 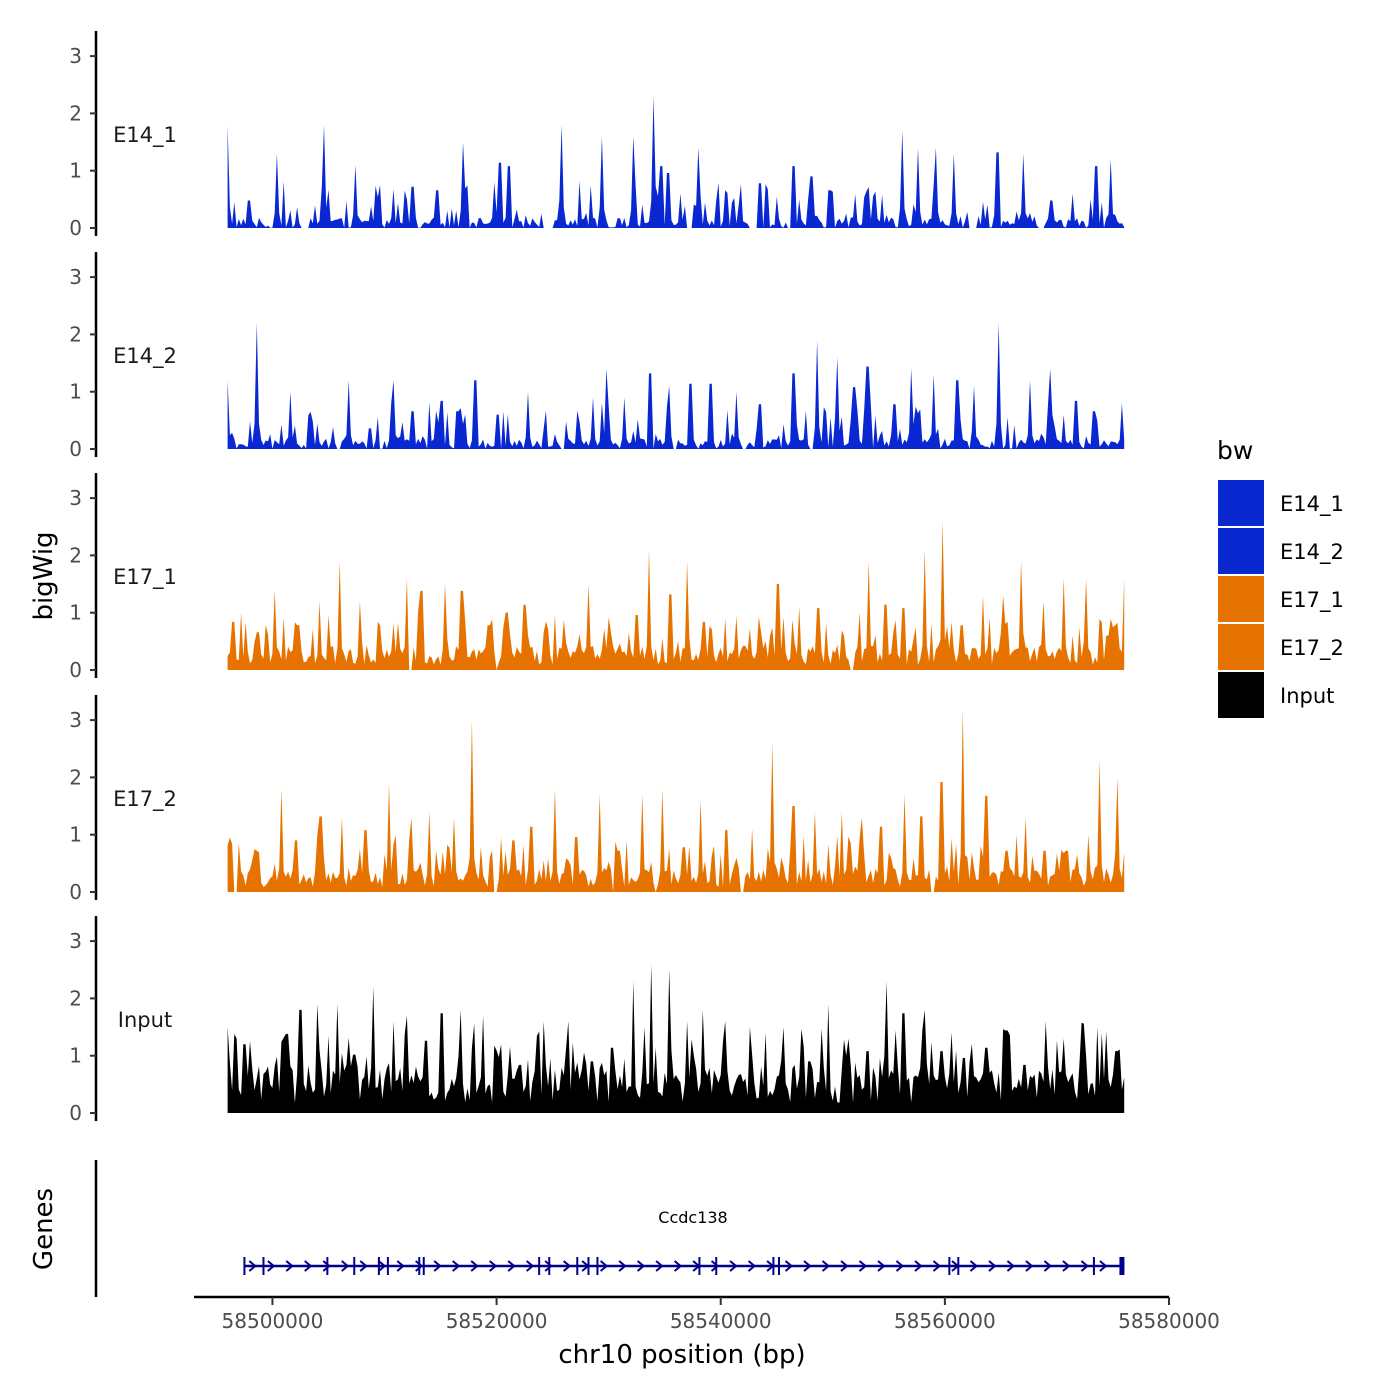 What do you see at coordinates (945, 1321) in the screenshot?
I see `x-tick-label: 58560000` at bounding box center [945, 1321].